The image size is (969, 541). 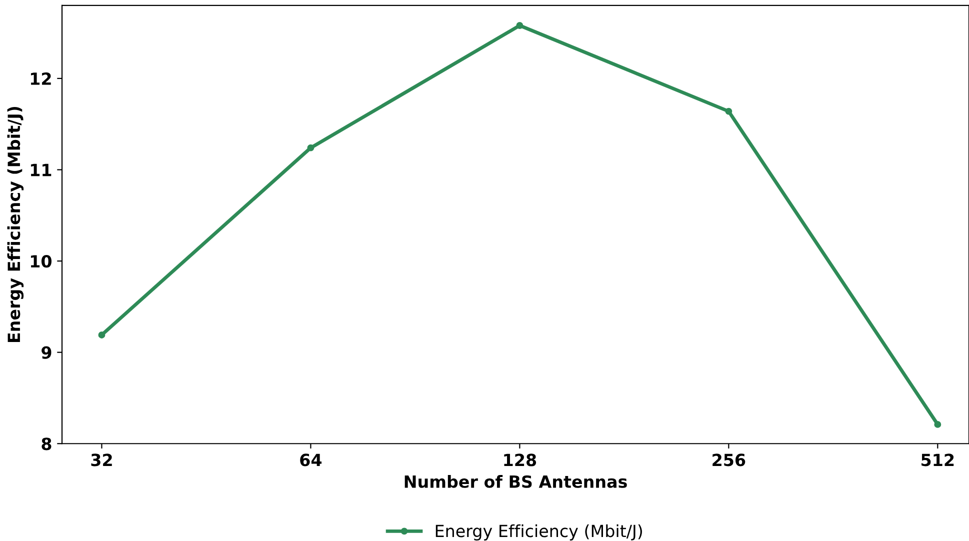 I want to click on x-tick-label: 32, so click(x=101, y=460).